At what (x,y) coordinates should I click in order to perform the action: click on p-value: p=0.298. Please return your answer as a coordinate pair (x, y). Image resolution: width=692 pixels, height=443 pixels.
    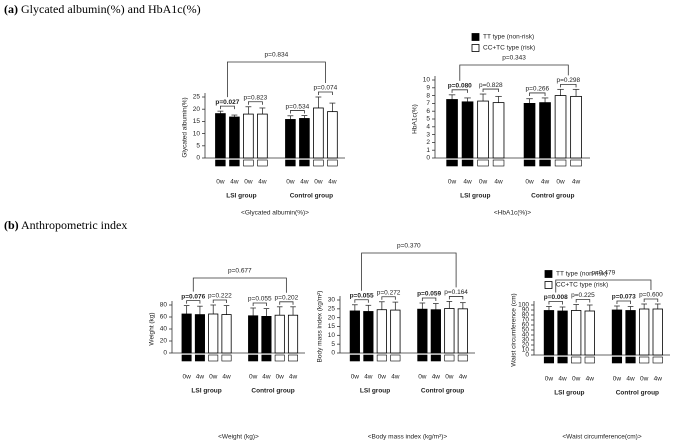
    Looking at the image, I should click on (568, 80).